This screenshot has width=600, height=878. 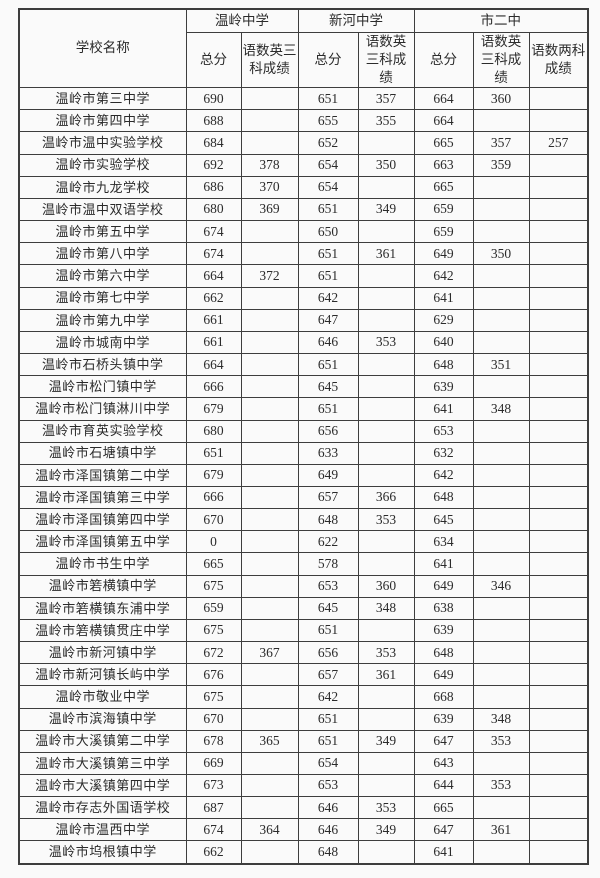 What do you see at coordinates (102, 254) in the screenshot?
I see `school-name-cell: 温岭市第八中学` at bounding box center [102, 254].